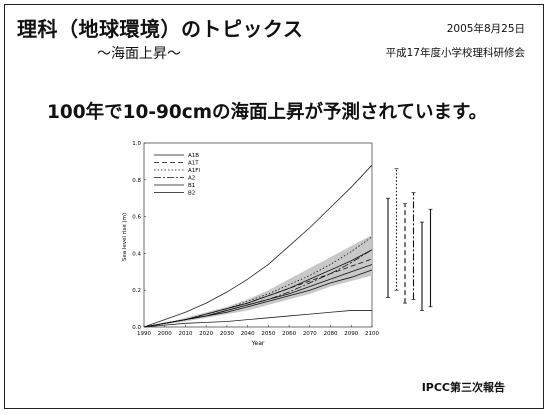 The width and height of the screenshot is (550, 415). Describe the element at coordinates (267, 112) in the screenshot. I see `headline: 100年で10-90cmの海面上昇が予測されています。` at that location.